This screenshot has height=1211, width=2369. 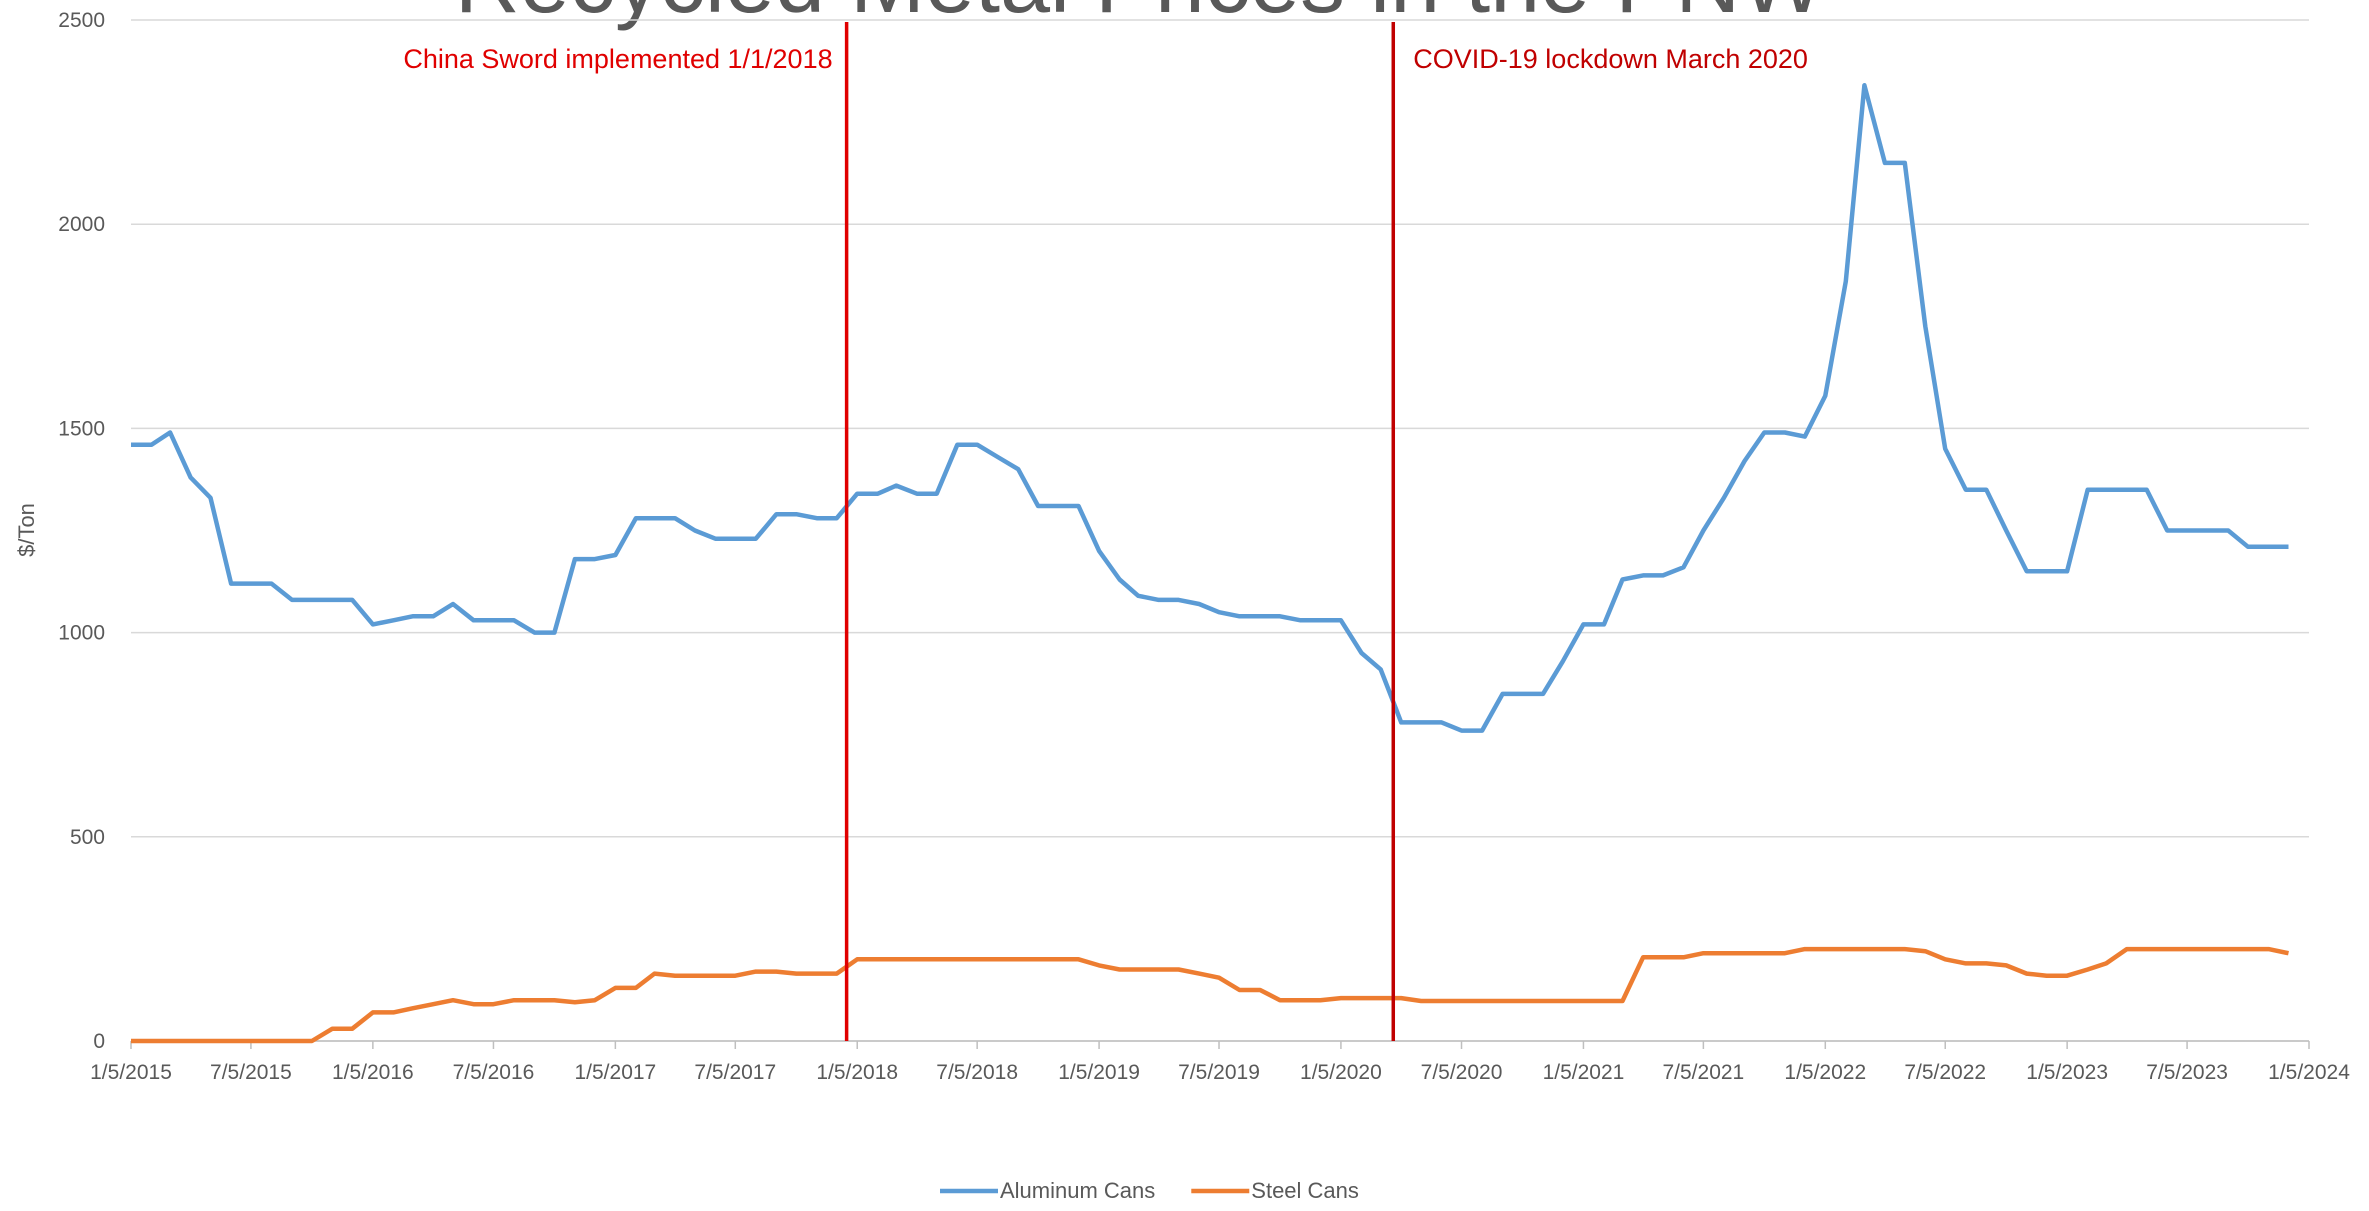 What do you see at coordinates (81, 633) in the screenshot?
I see `y-tick-label: 1000` at bounding box center [81, 633].